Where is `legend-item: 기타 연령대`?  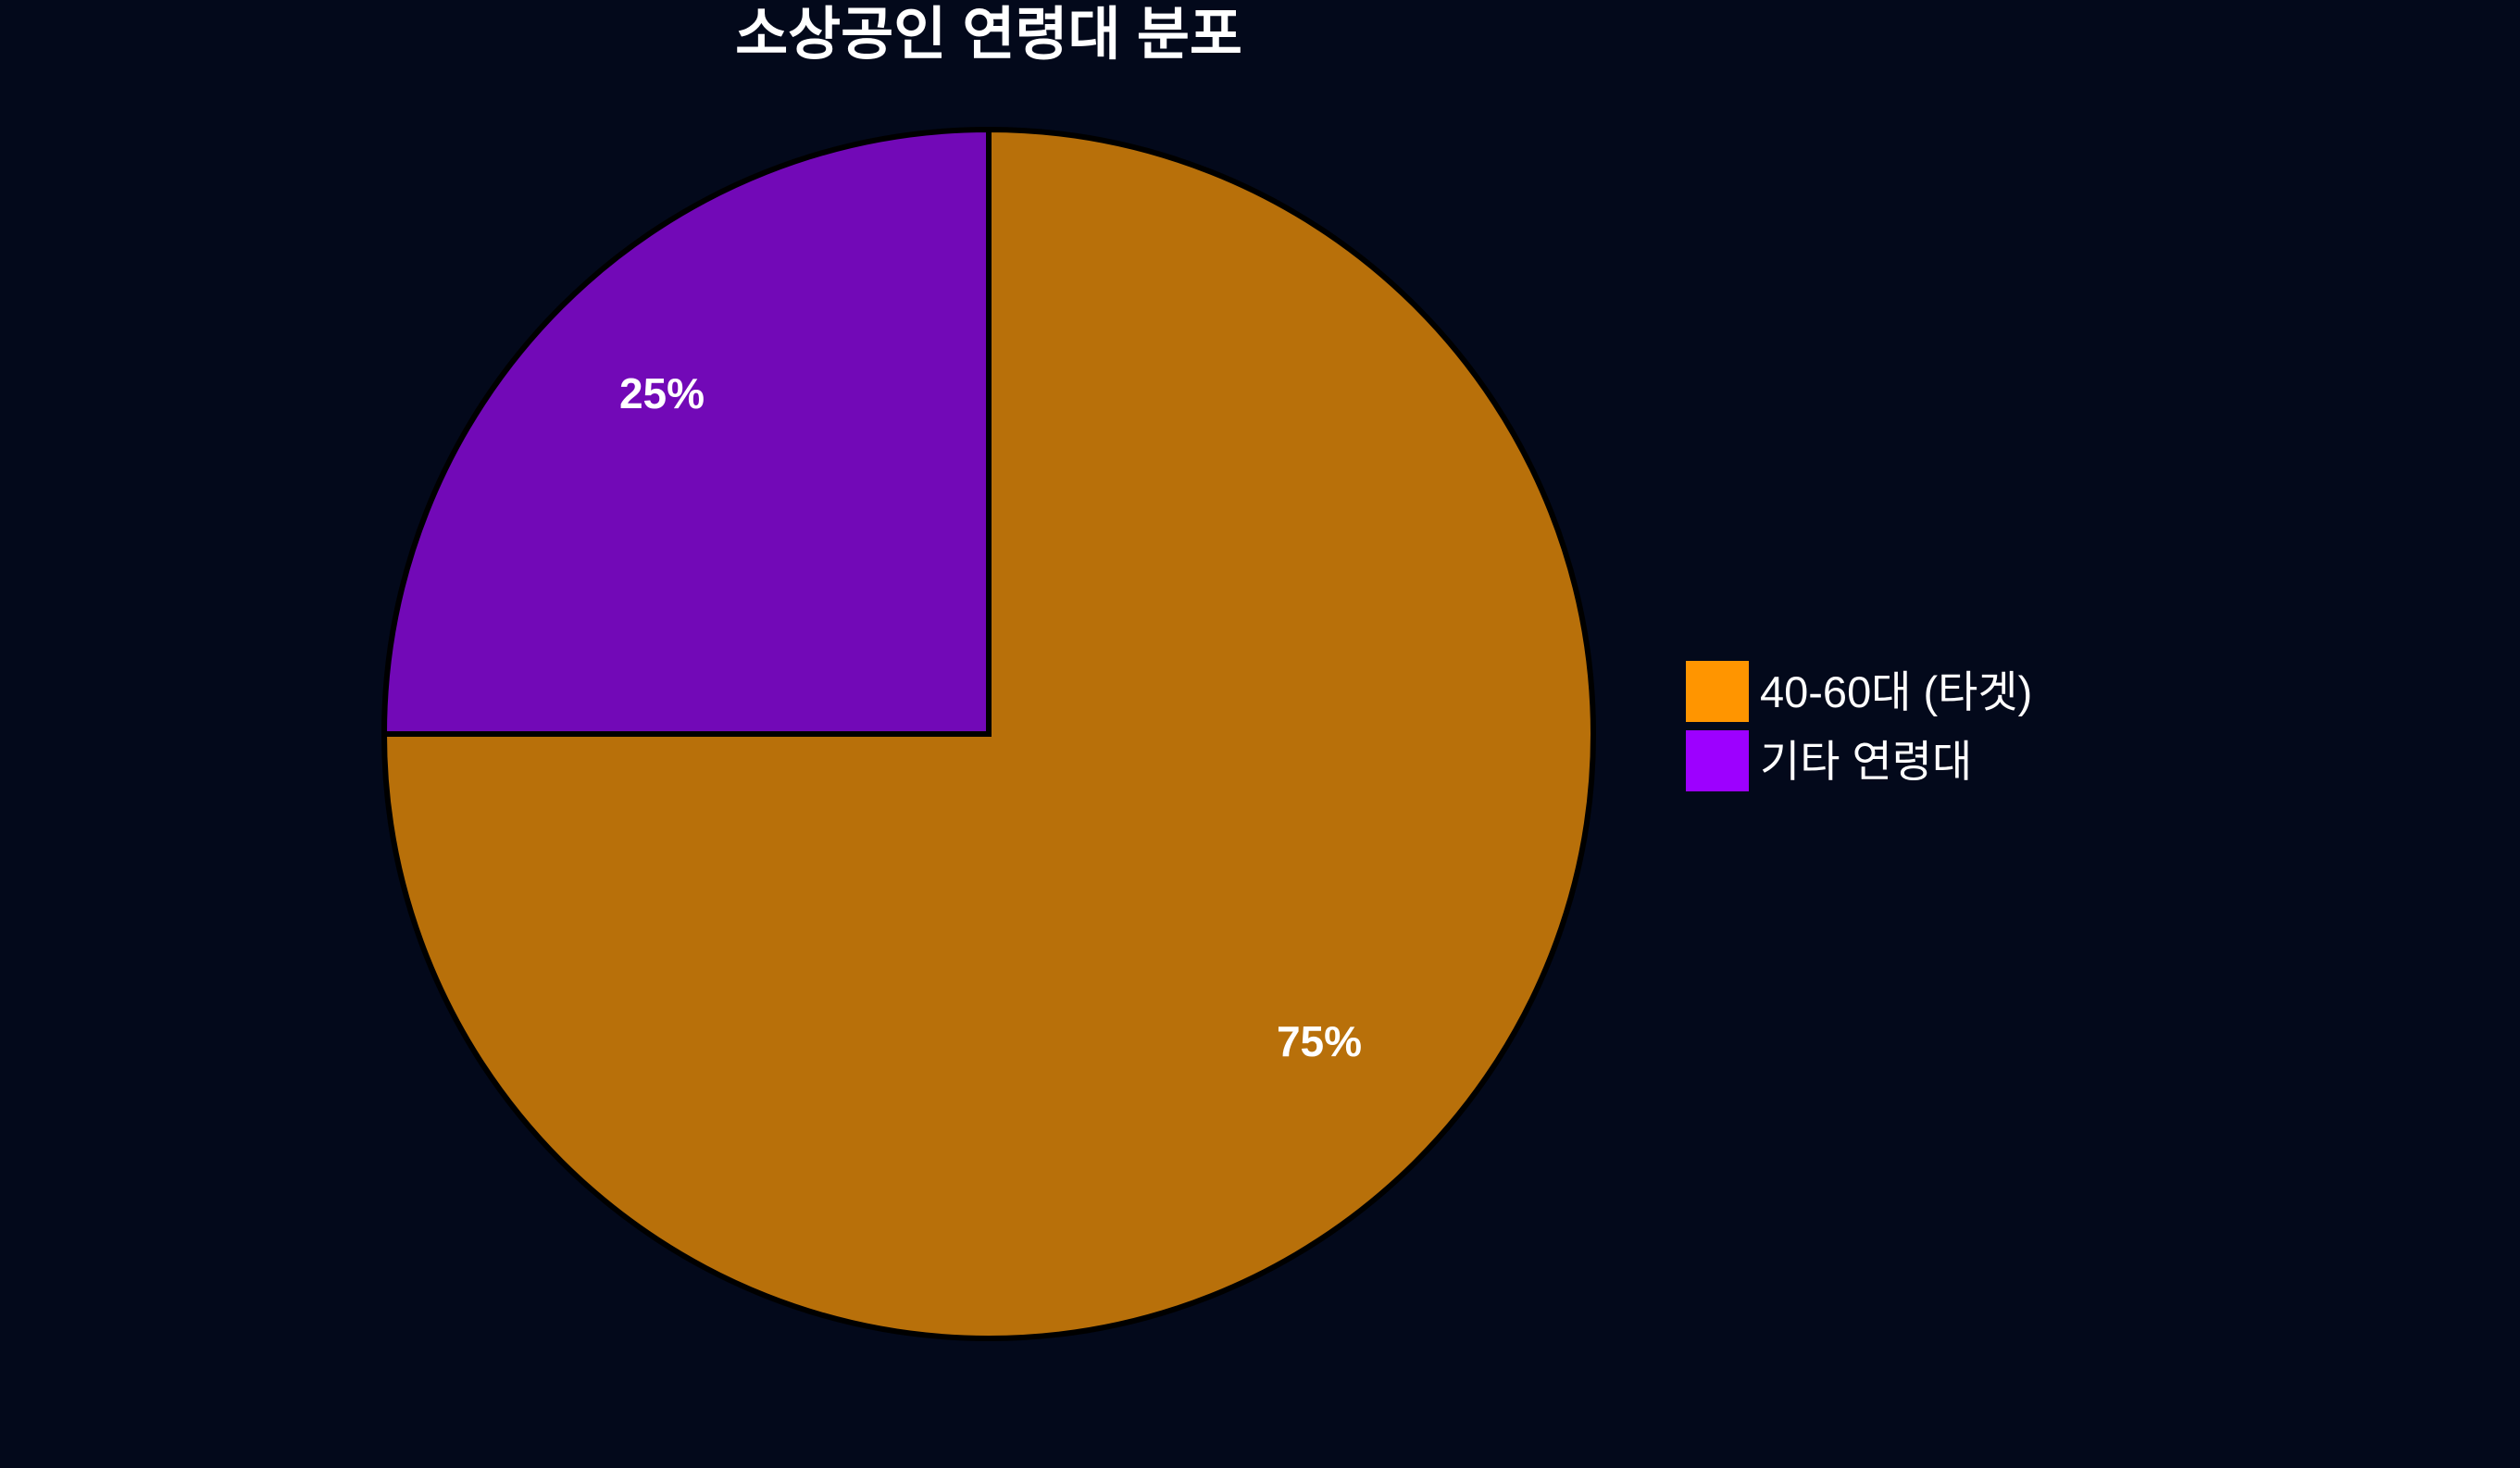
legend-item: 기타 연령대 is located at coordinates (1859, 760).